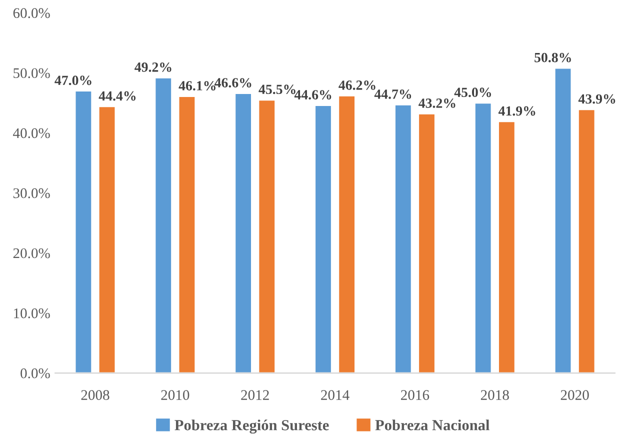 The height and width of the screenshot is (442, 621). Describe the element at coordinates (574, 395) in the screenshot. I see `x-tick-label: 2020` at that location.